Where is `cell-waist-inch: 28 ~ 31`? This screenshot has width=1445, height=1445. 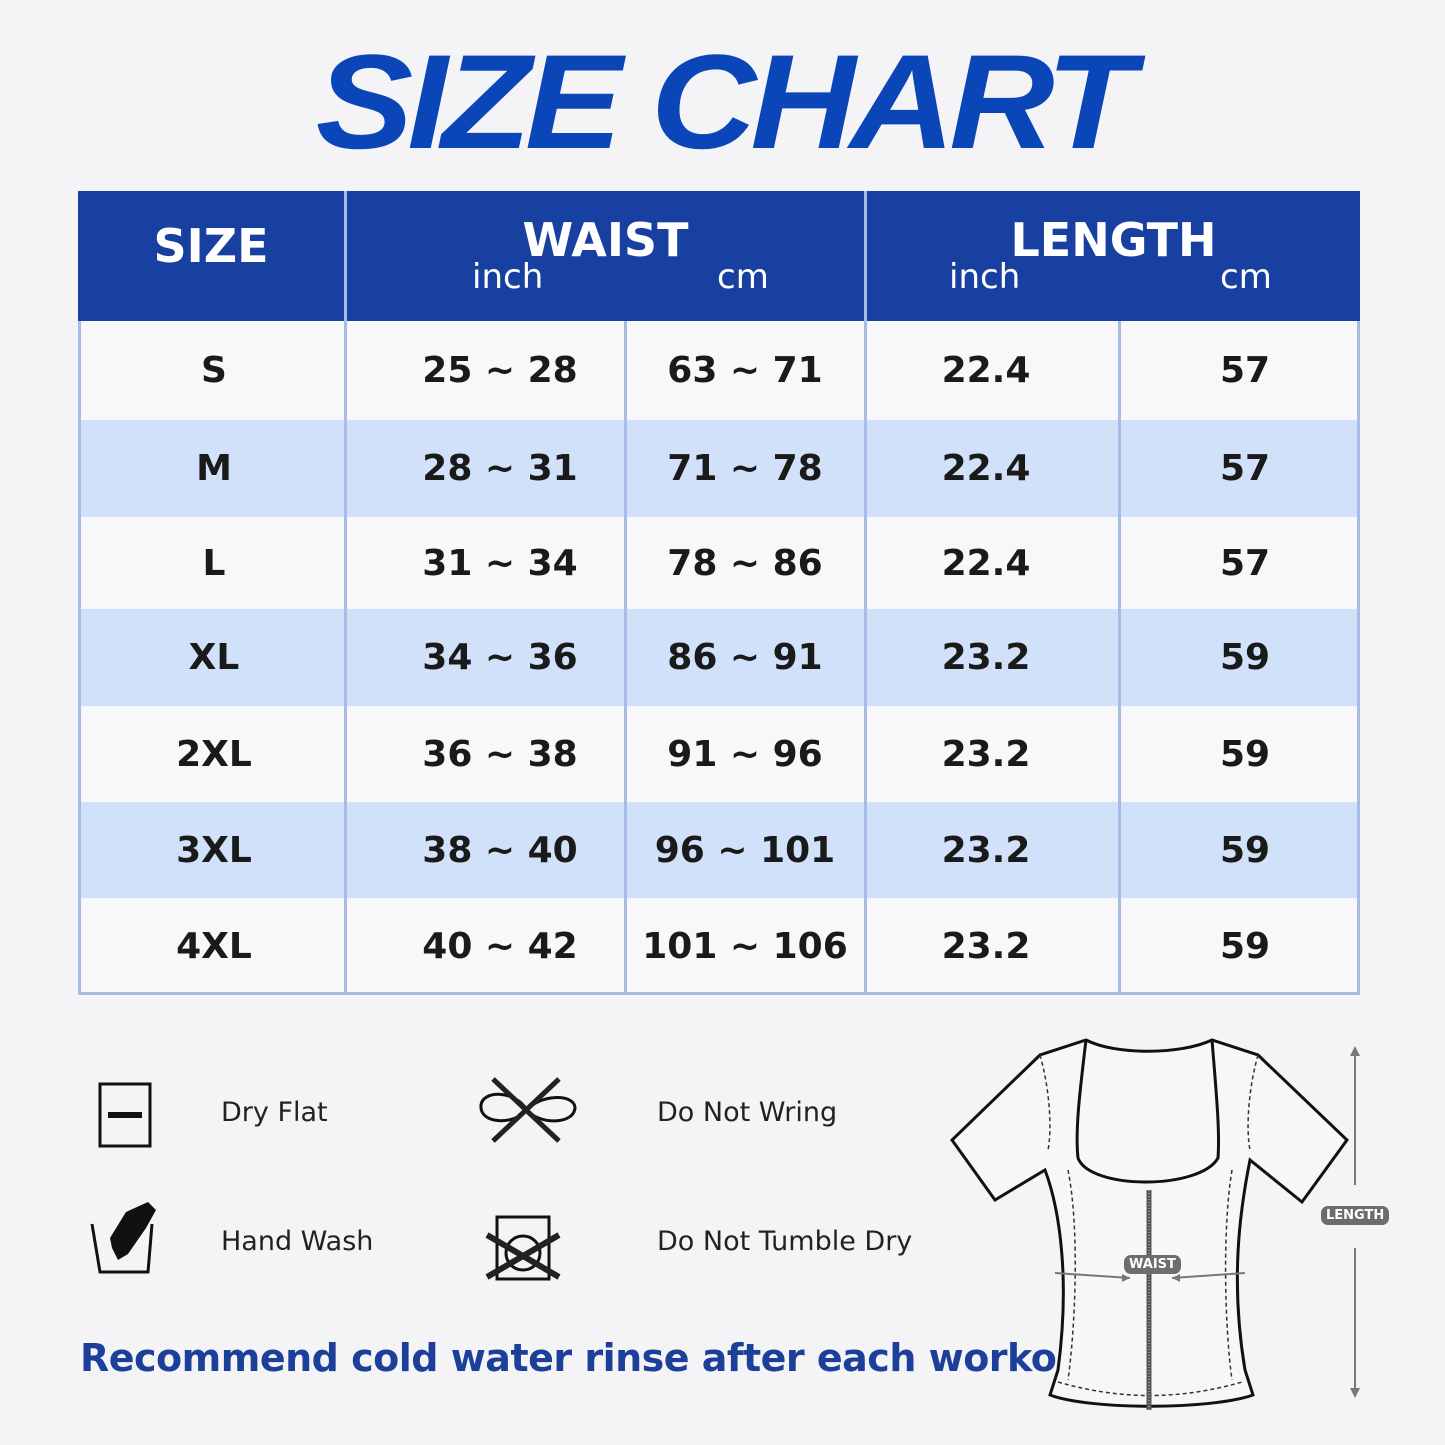 cell-waist-inch: 28 ~ 31 is located at coordinates (500, 468).